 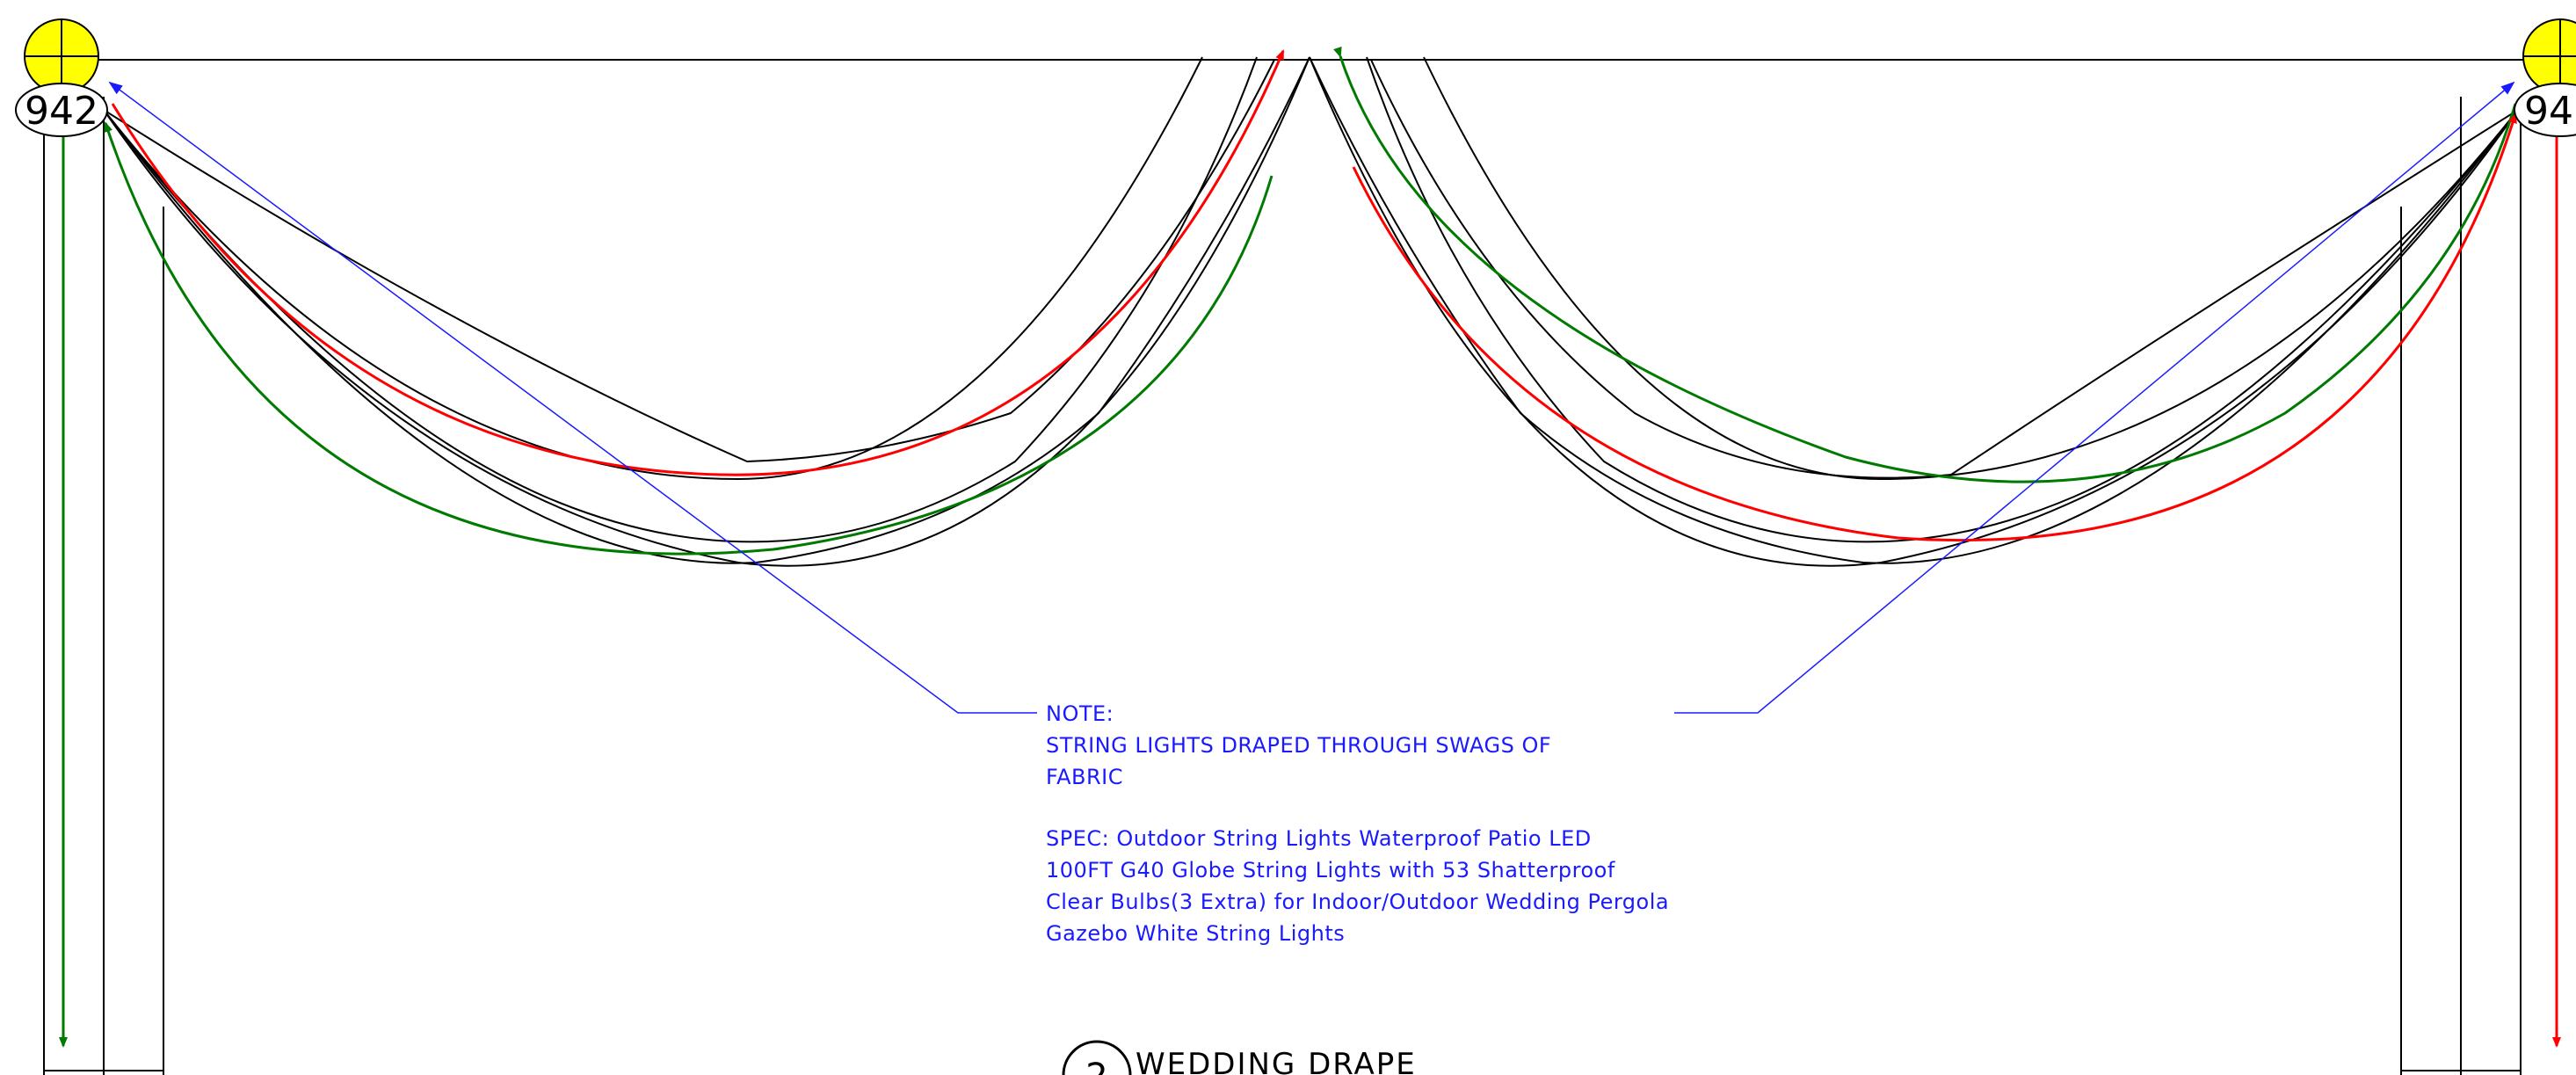 I want to click on note-heading: NOTE:, so click(x=1080, y=714).